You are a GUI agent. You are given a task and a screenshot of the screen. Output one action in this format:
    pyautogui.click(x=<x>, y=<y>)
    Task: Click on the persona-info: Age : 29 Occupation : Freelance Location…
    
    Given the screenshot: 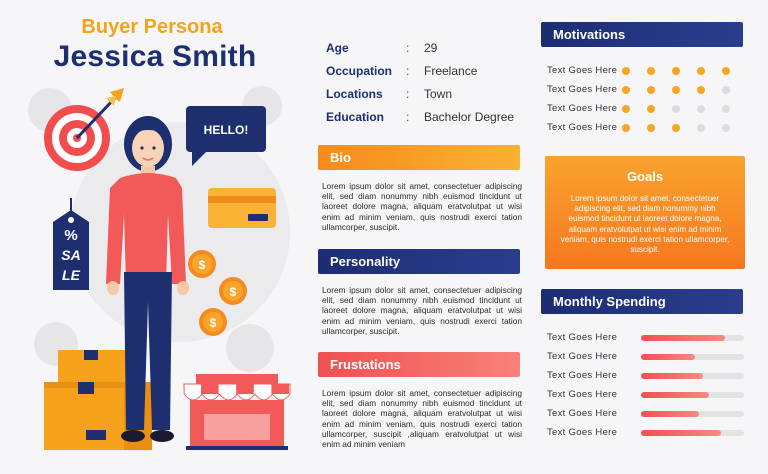 What is the action you would take?
    pyautogui.click(x=431, y=82)
    